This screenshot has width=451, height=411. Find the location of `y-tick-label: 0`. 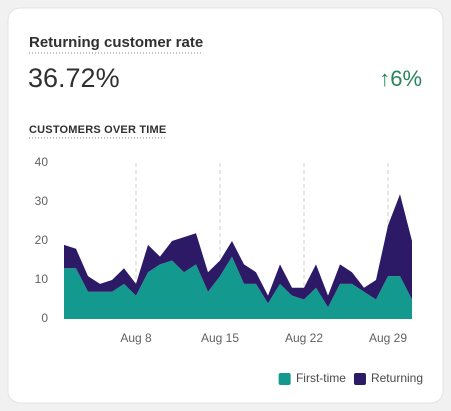

y-tick-label: 0 is located at coordinates (44, 318).